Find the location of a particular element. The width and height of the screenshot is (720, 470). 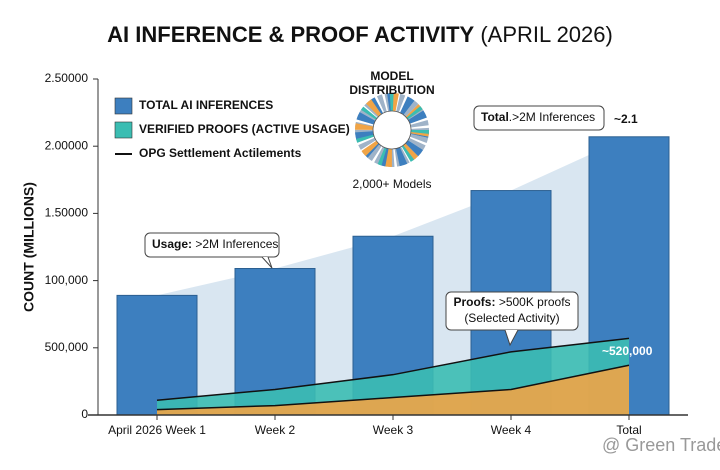

svg-text: Usage: >2M Inferences is located at coordinates (215, 244).